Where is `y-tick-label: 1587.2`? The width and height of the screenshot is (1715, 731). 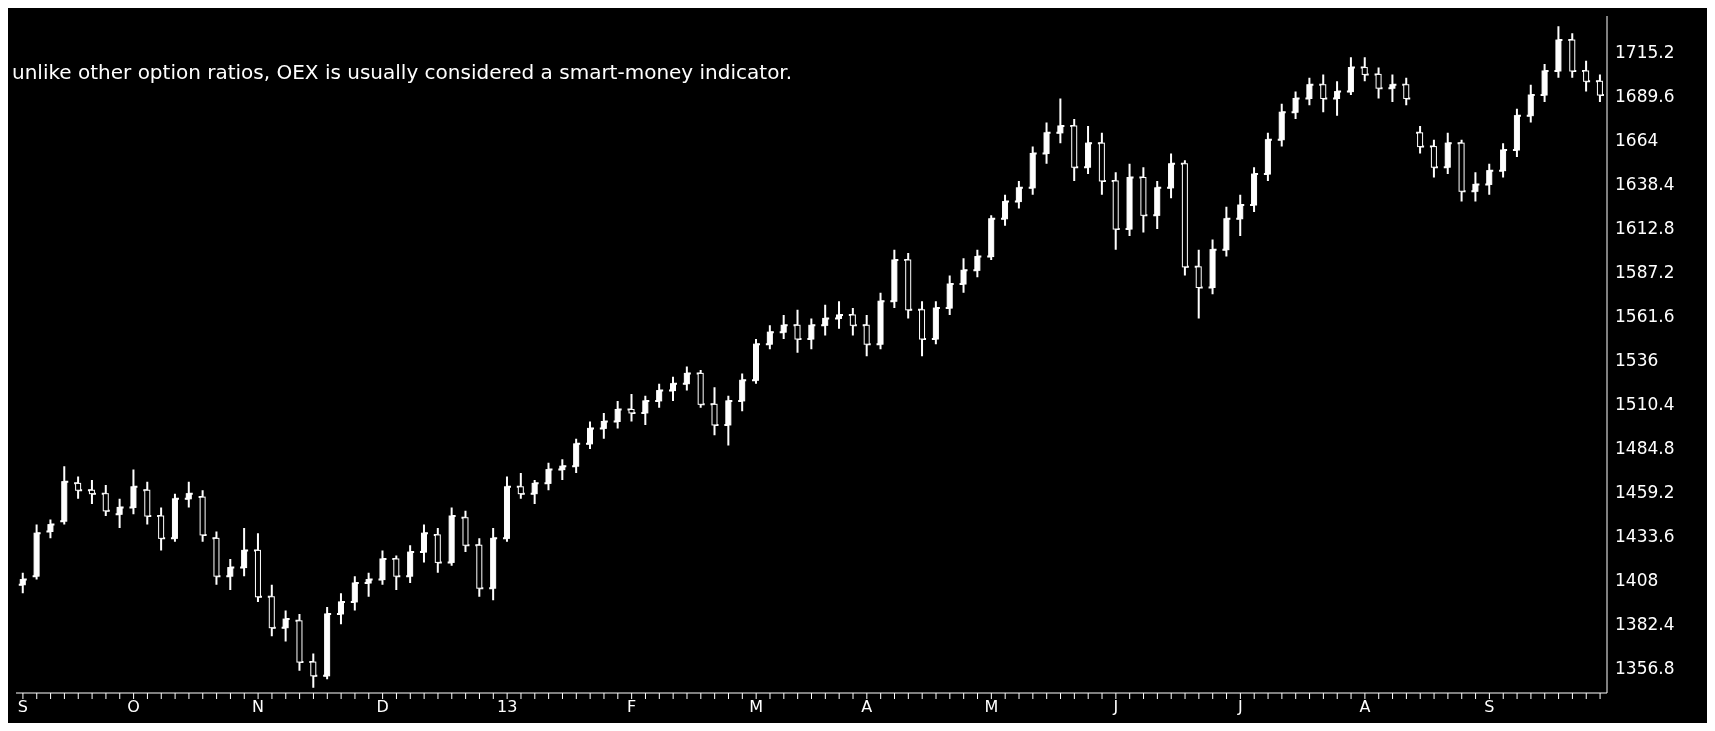
y-tick-label: 1587.2 is located at coordinates (1645, 271).